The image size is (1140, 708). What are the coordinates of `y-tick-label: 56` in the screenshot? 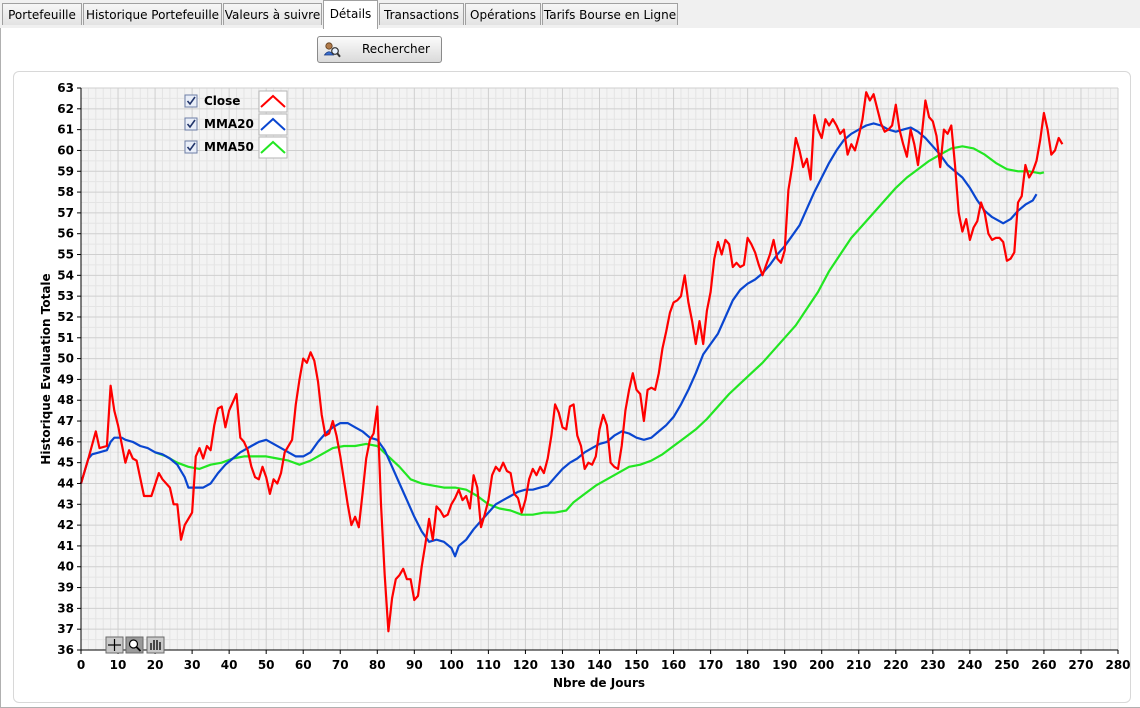 It's located at (65, 234).